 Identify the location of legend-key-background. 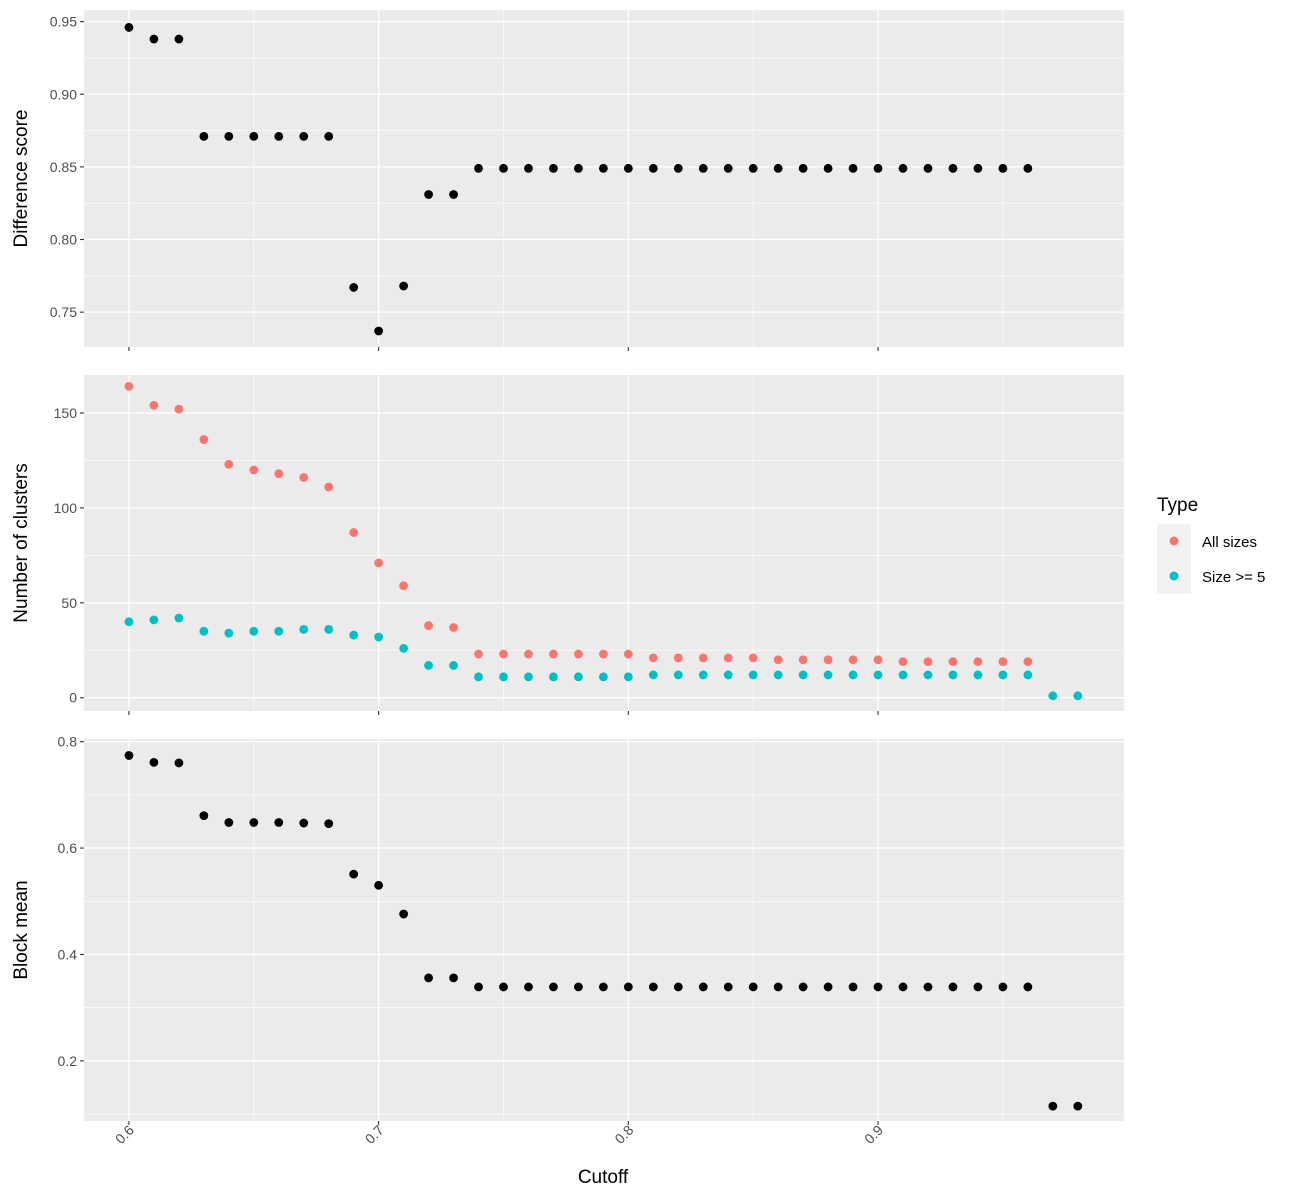
(1174, 559).